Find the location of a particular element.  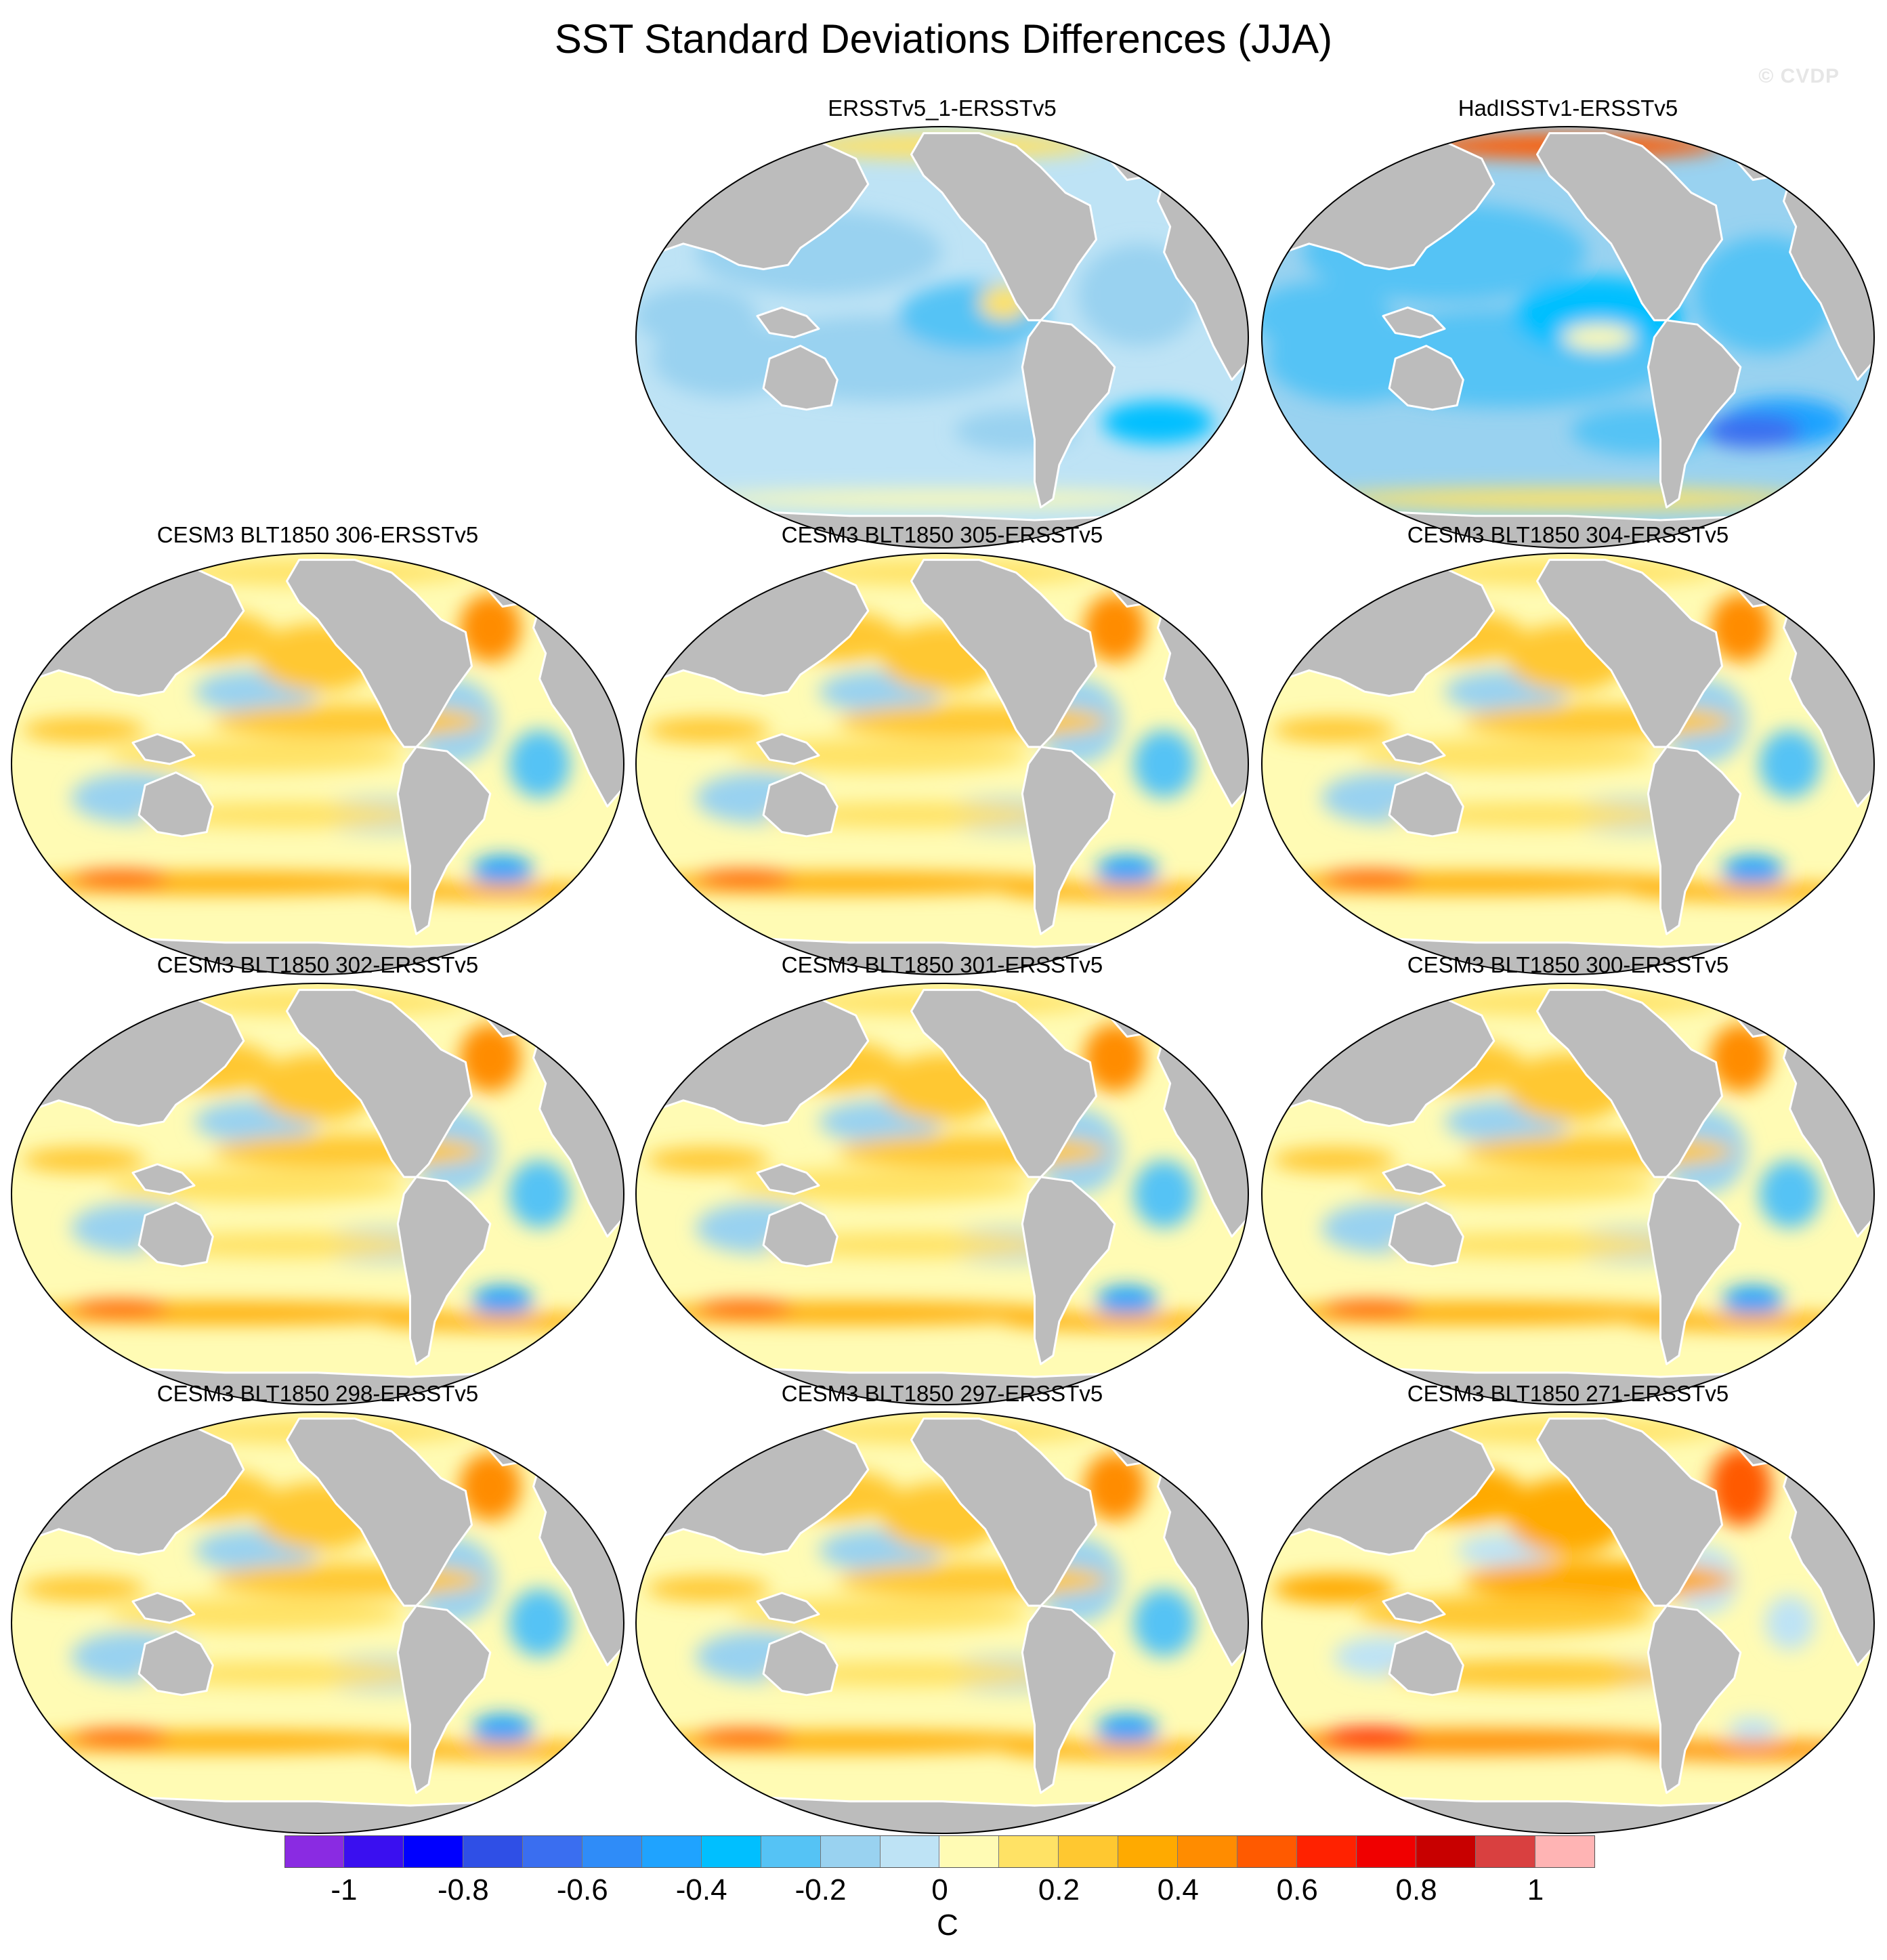

colorbar-tick-label: 0 is located at coordinates (940, 1889).